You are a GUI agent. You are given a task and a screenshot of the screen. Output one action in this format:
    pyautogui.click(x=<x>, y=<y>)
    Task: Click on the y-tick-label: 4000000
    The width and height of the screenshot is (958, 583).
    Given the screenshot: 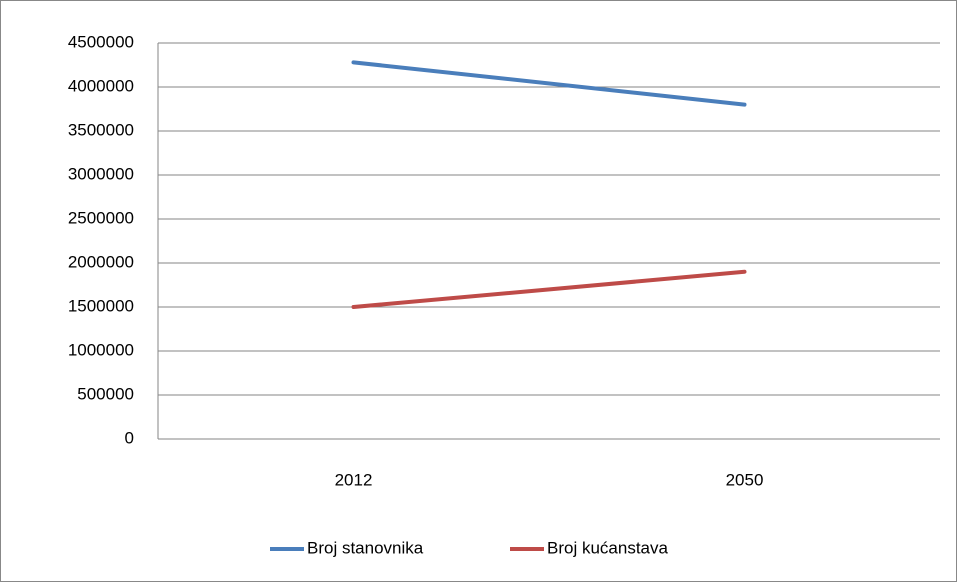 What is the action you would take?
    pyautogui.click(x=101, y=85)
    